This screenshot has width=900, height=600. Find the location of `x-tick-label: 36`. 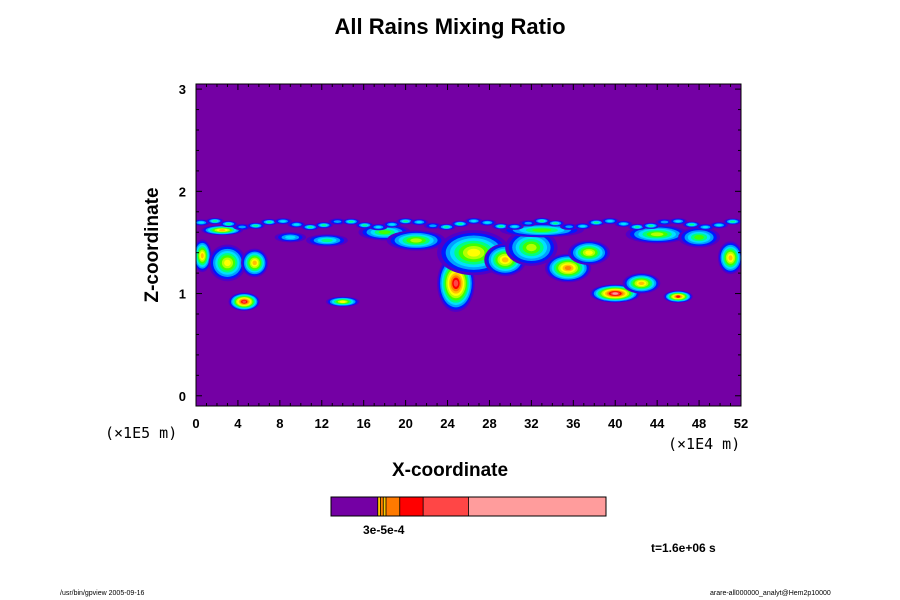

x-tick-label: 36 is located at coordinates (573, 423).